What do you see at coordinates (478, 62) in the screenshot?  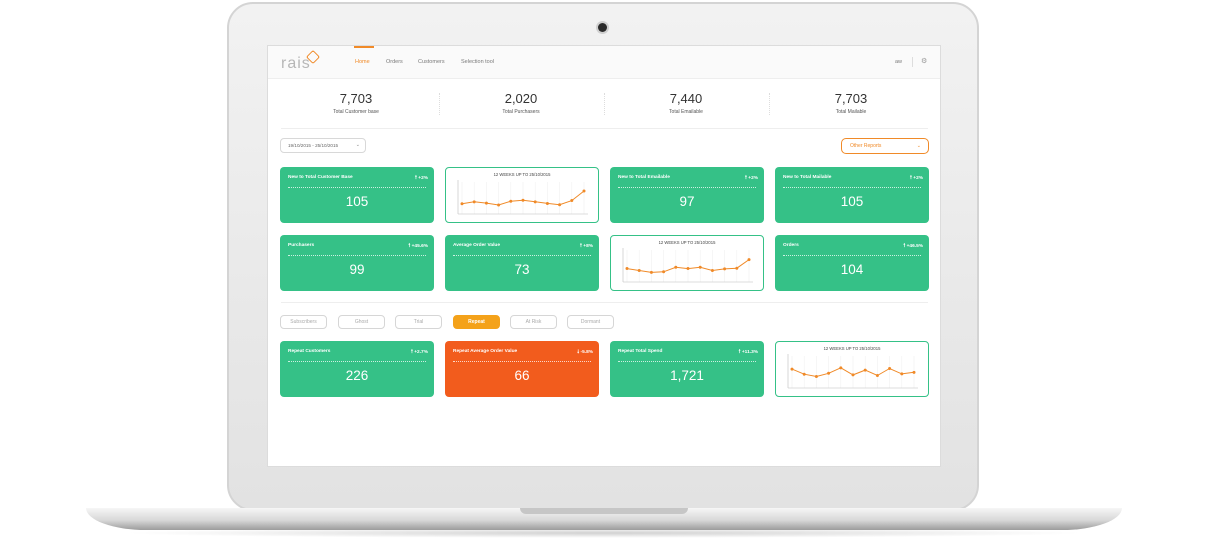 I see `nav-selection-tool: Selection tool` at bounding box center [478, 62].